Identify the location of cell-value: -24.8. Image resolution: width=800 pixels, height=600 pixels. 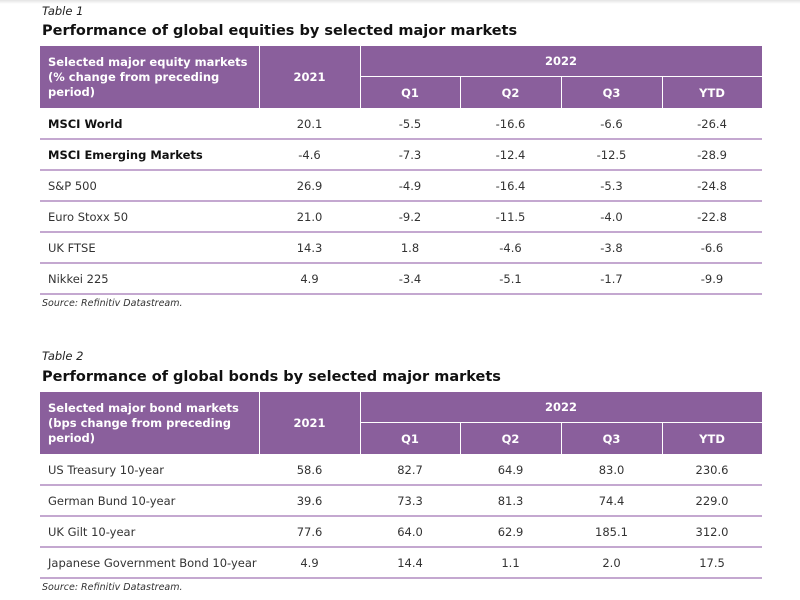
(712, 186).